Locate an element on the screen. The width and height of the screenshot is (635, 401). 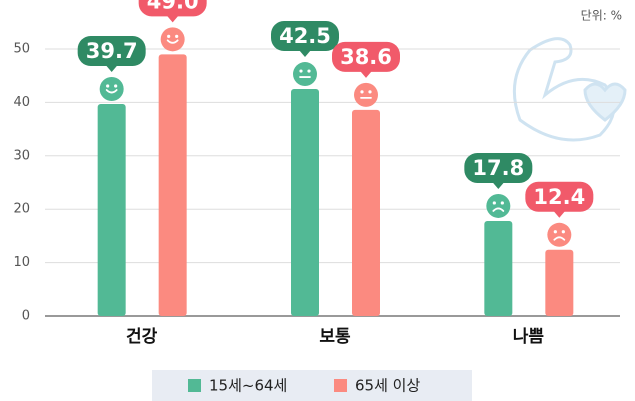
value-label: 49.0 is located at coordinates (173, 6).